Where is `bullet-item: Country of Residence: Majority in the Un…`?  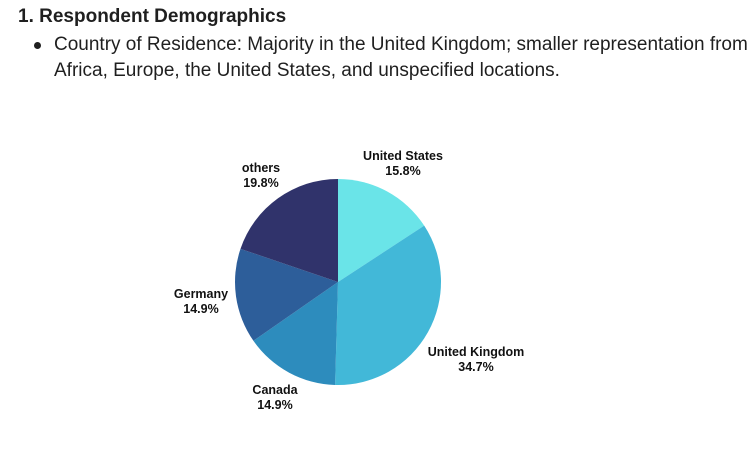 bullet-item: Country of Residence: Majority in the Un… is located at coordinates (394, 58).